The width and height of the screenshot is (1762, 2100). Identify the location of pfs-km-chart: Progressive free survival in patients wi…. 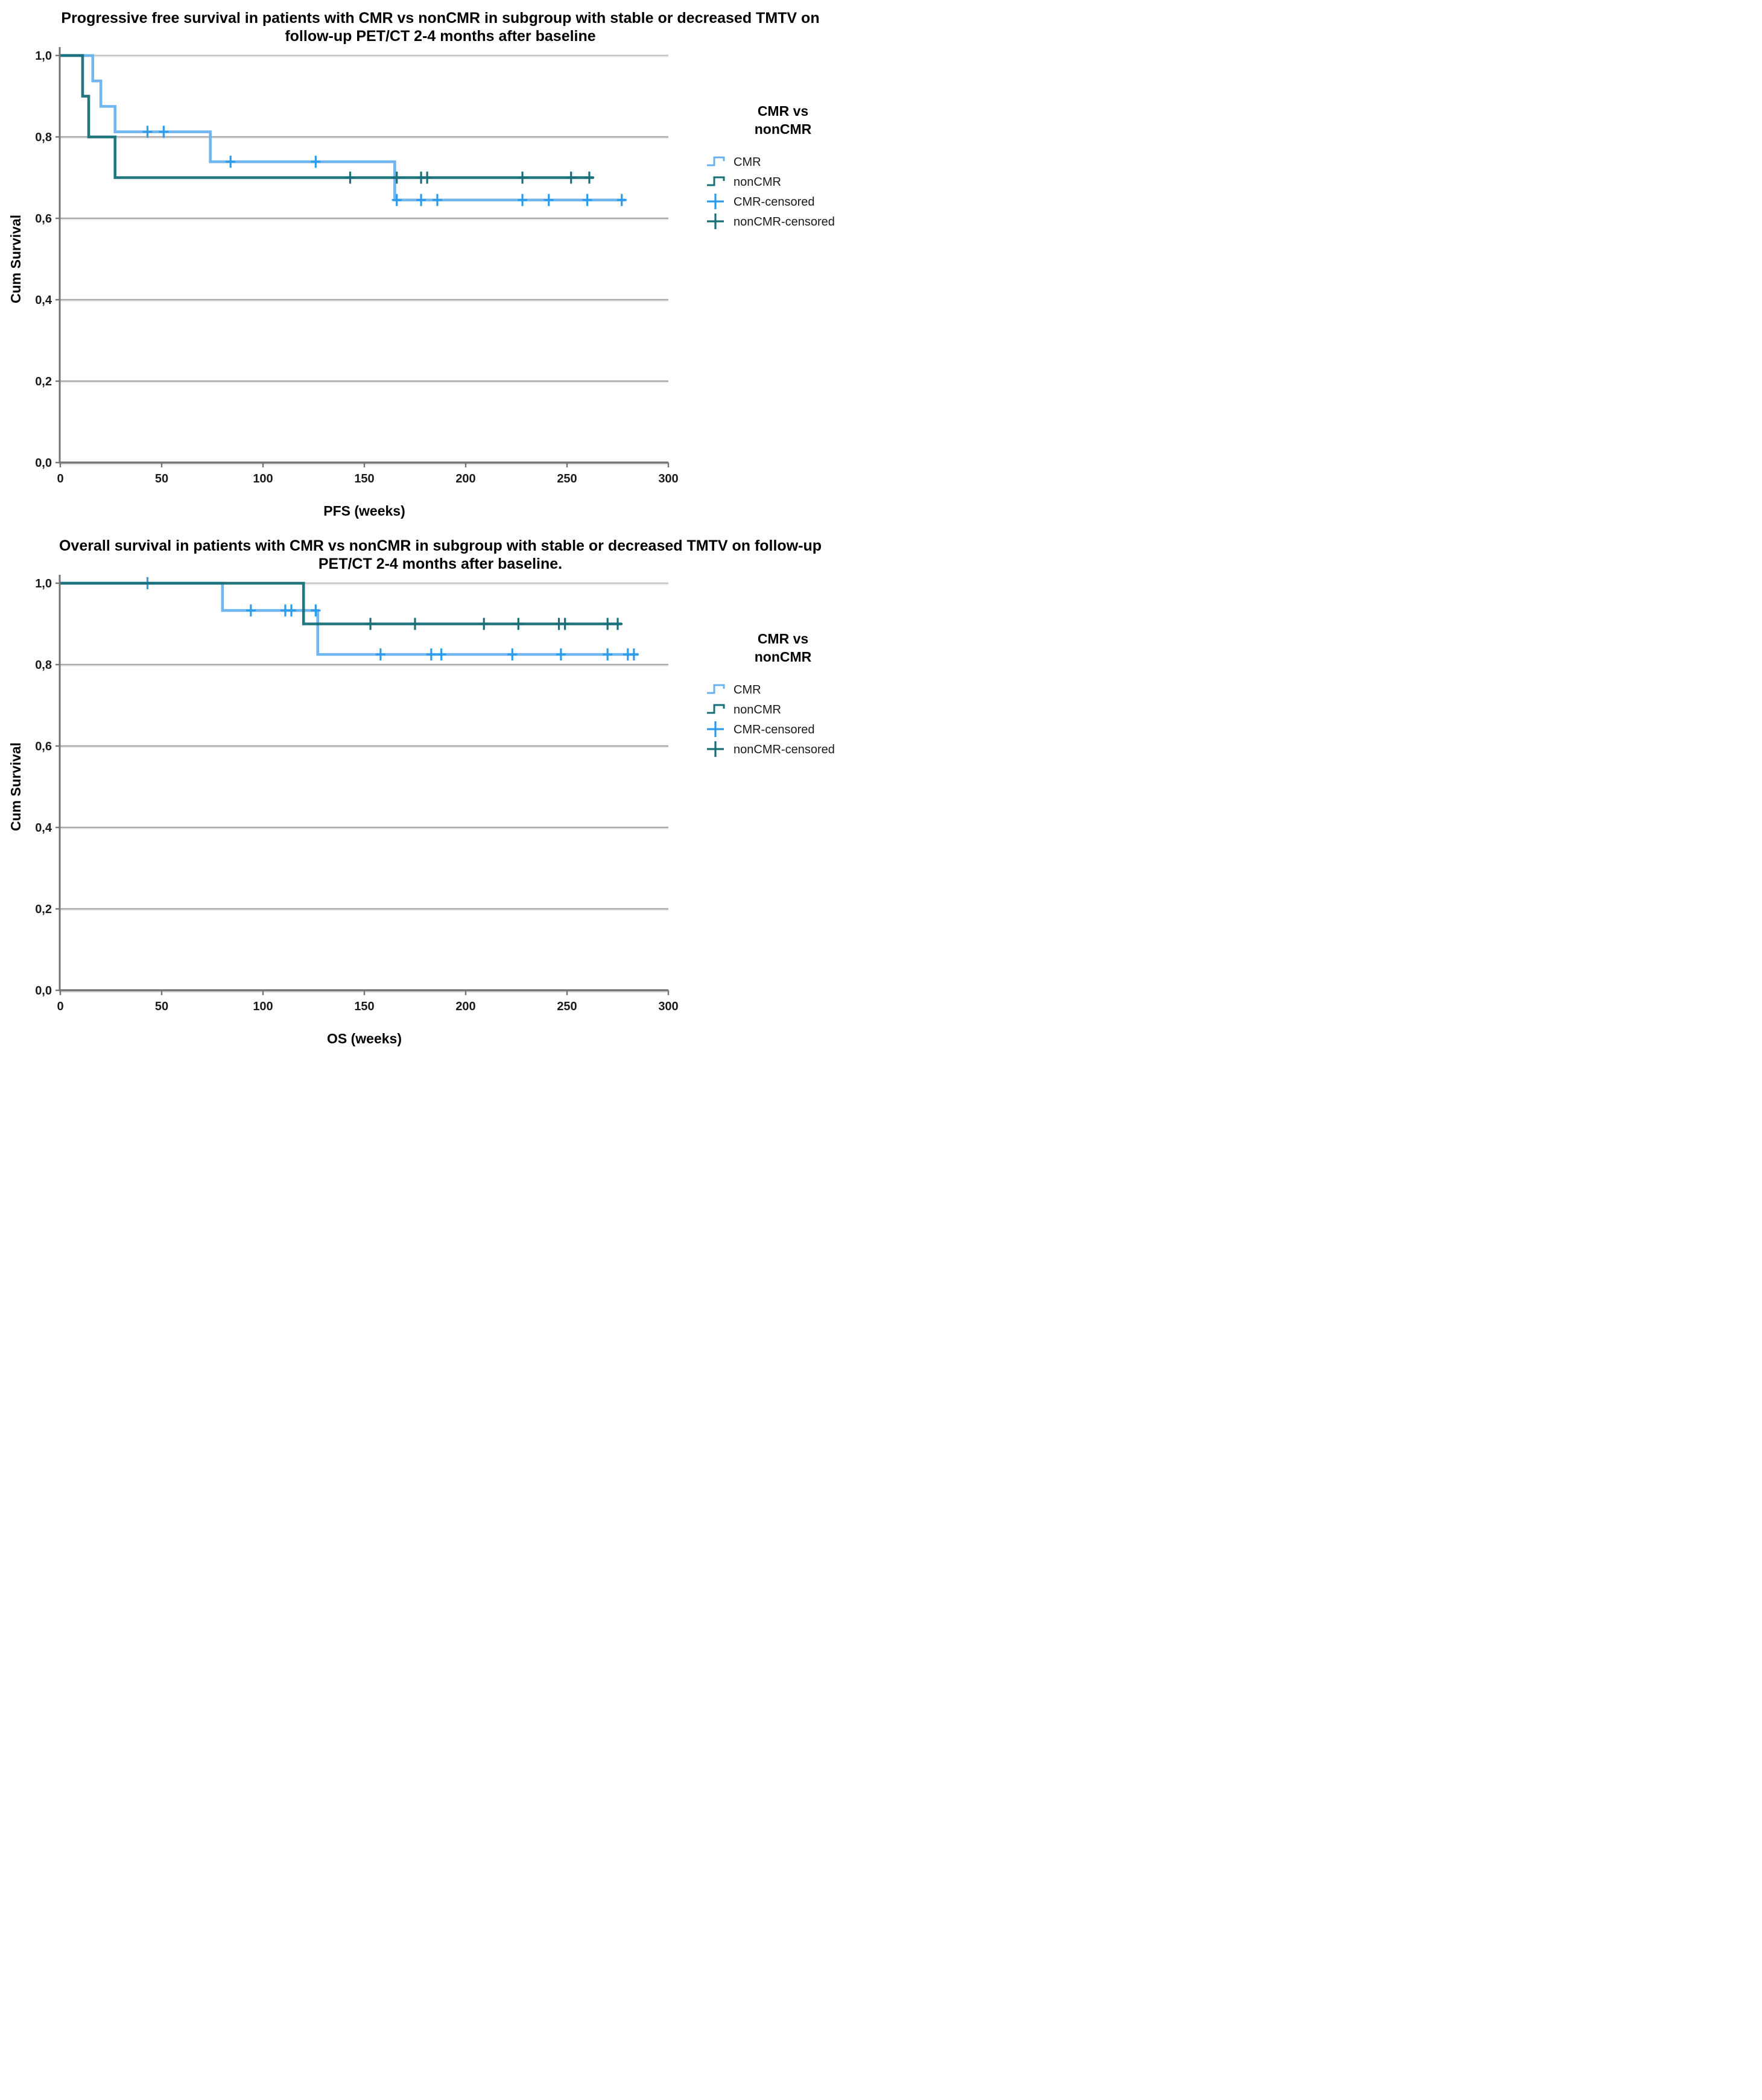
(421, 264).